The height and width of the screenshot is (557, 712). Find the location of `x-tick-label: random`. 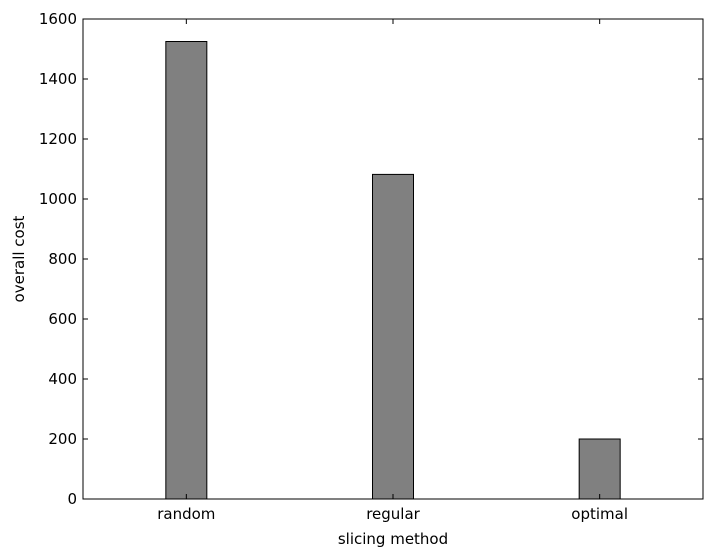

x-tick-label: random is located at coordinates (186, 514).